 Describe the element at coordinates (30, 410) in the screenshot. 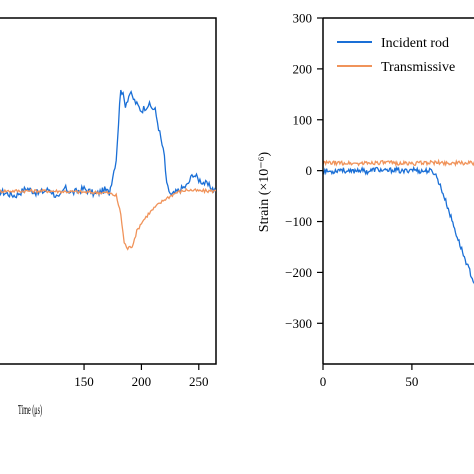

I see `left-x-axis-title: Time (μs)` at that location.